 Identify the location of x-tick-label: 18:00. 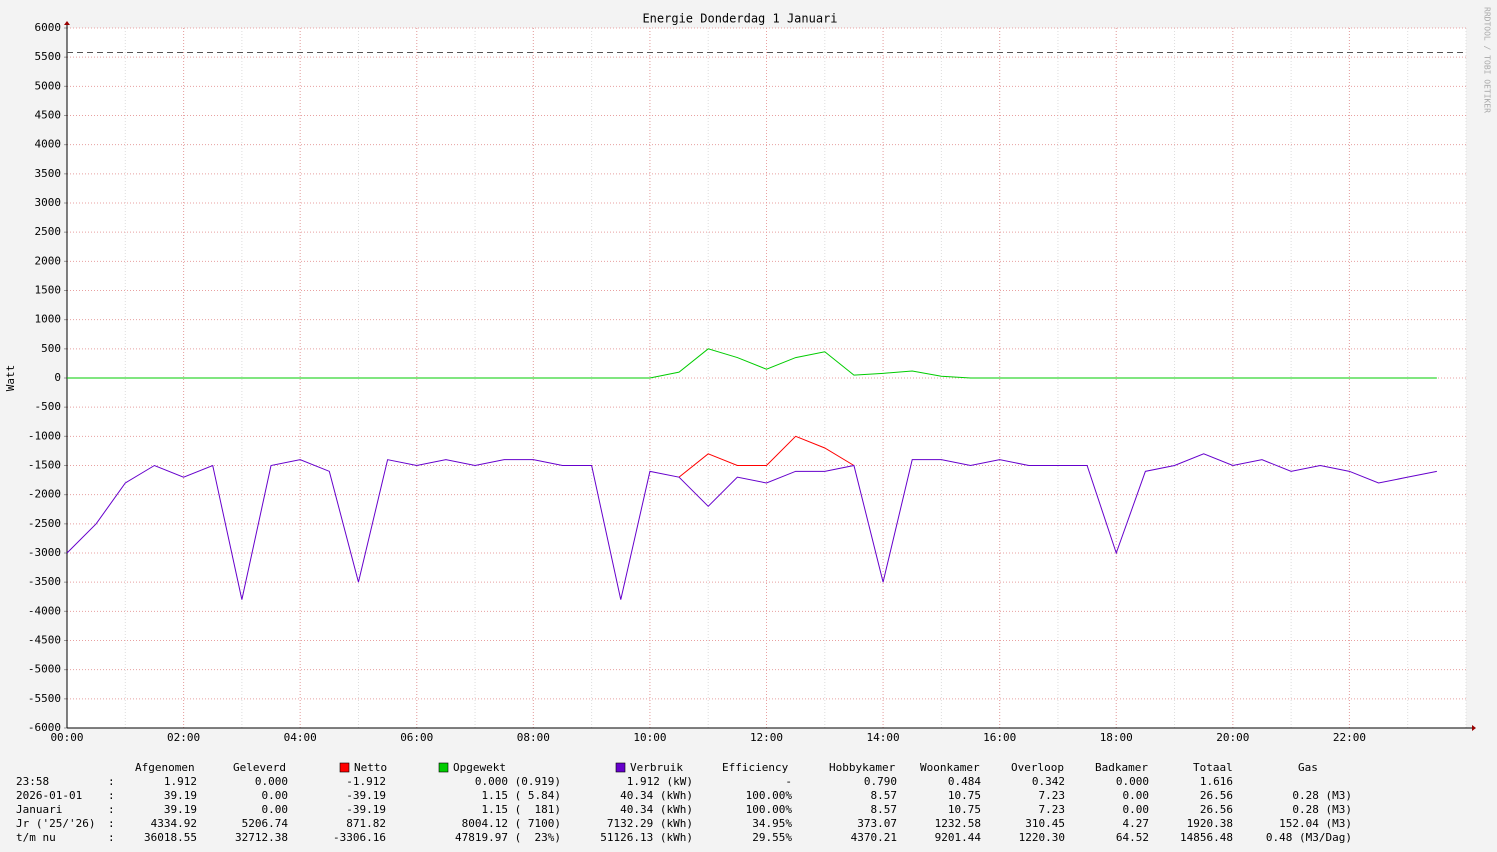
(1116, 737).